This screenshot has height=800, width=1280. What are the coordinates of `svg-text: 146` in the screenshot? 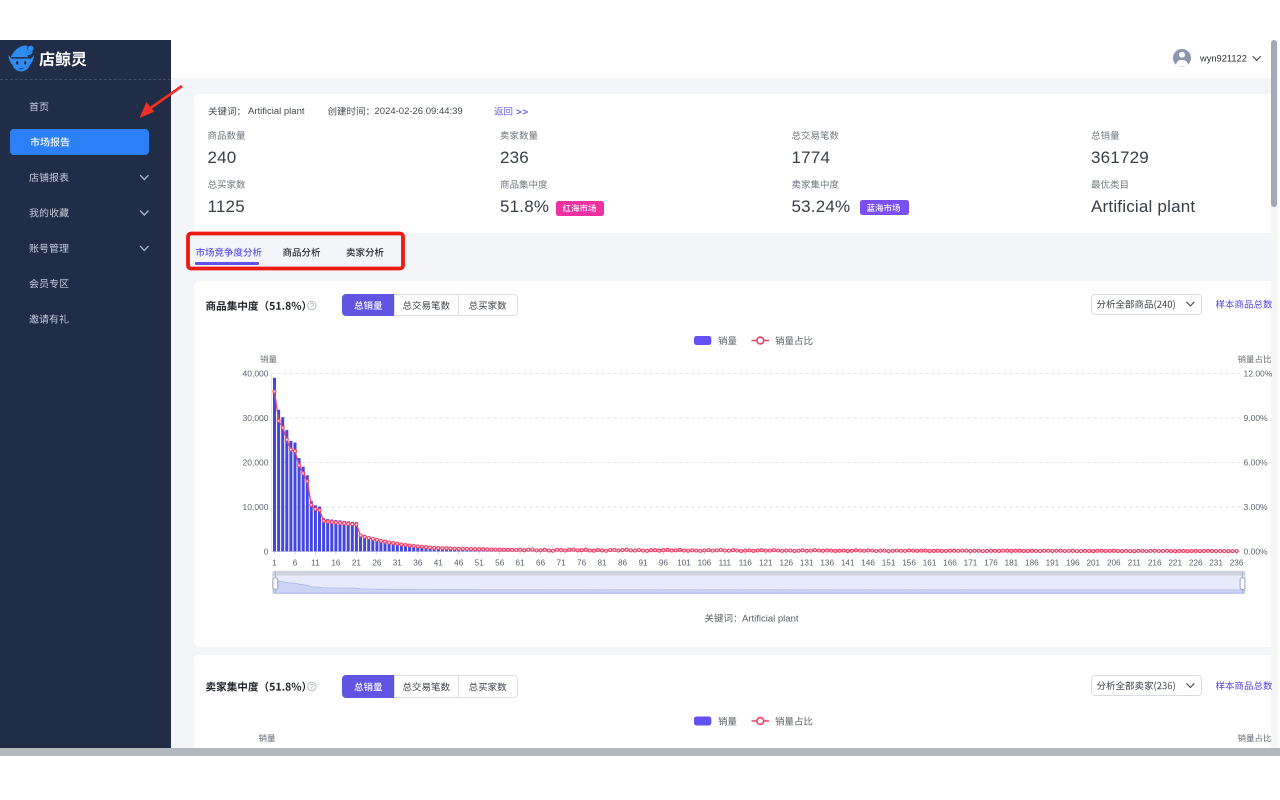 It's located at (868, 563).